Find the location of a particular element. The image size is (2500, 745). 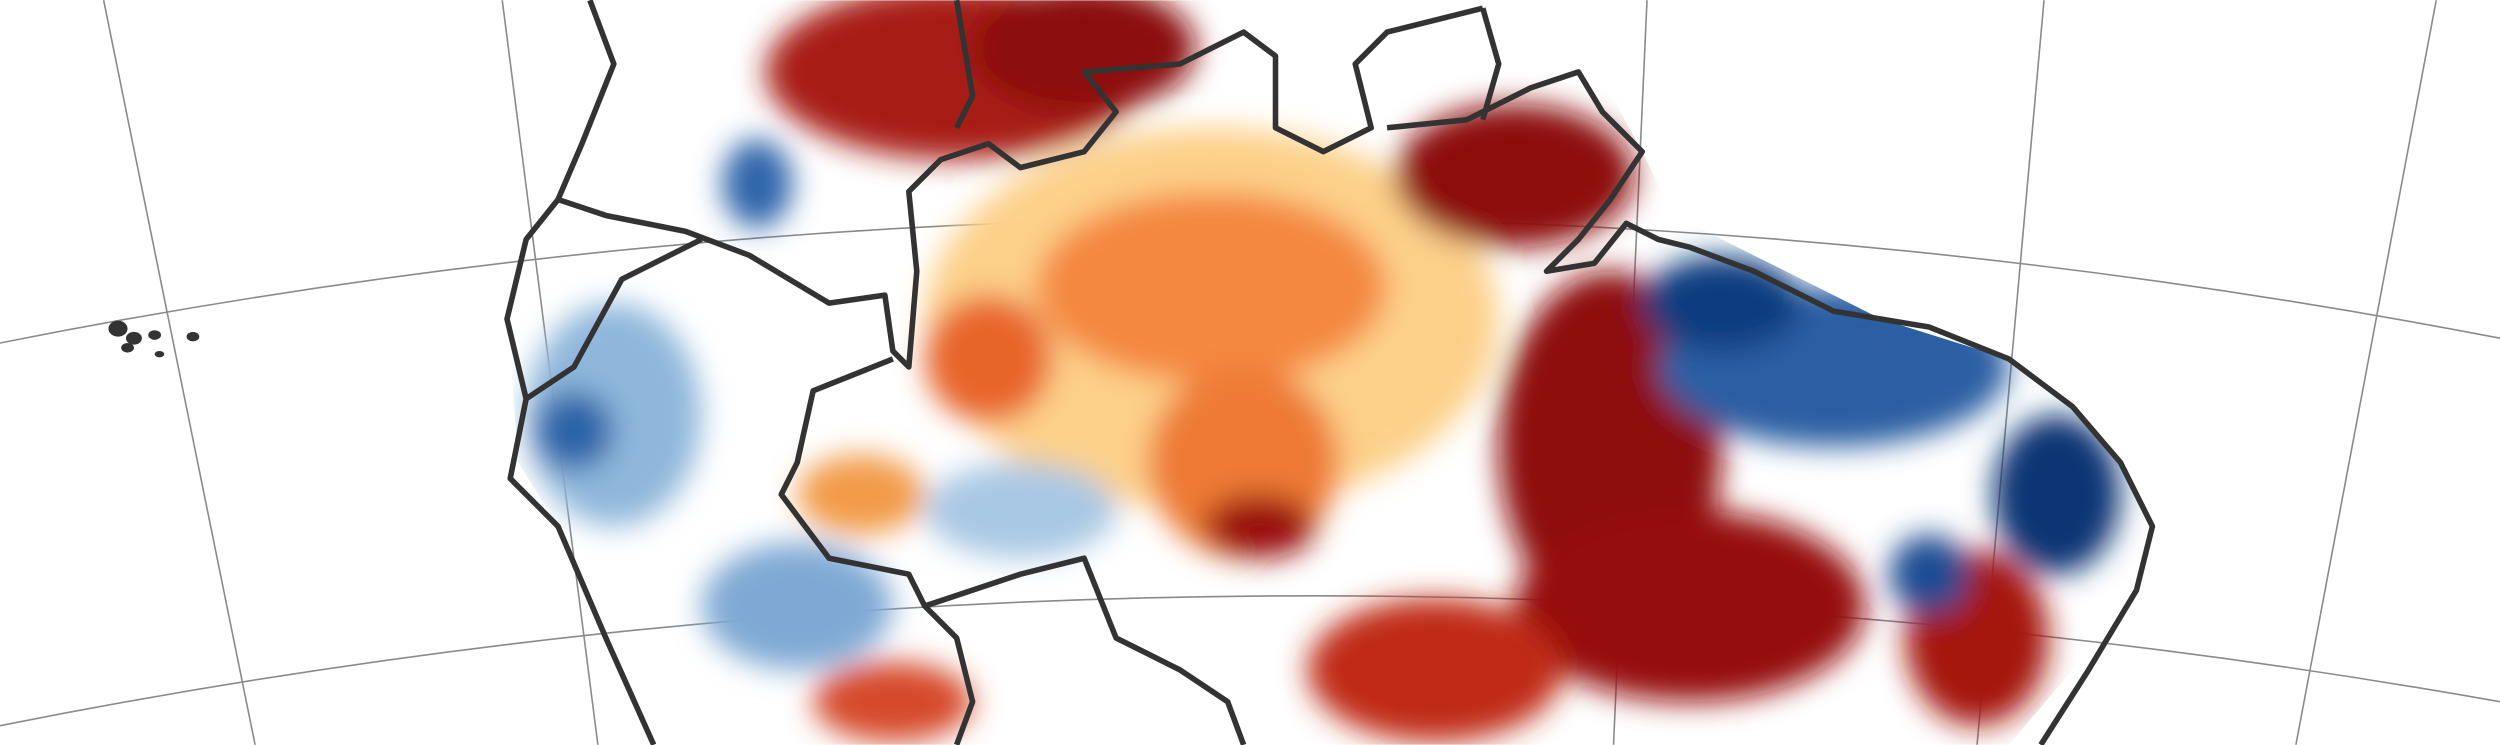

islands is located at coordinates (154, 339).